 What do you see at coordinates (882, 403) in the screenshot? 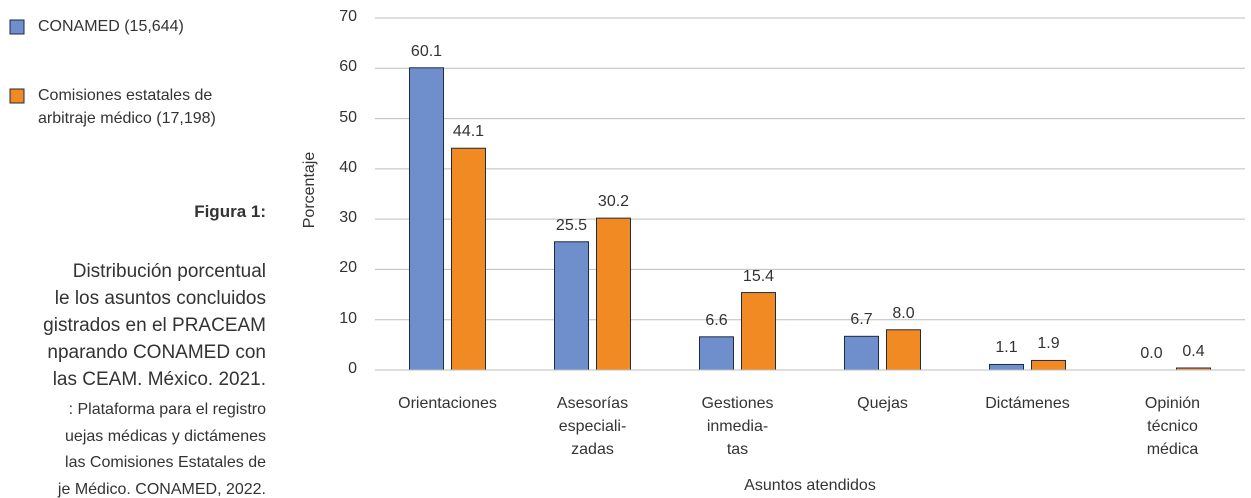
I see `x-tick-label: Quejas` at bounding box center [882, 403].